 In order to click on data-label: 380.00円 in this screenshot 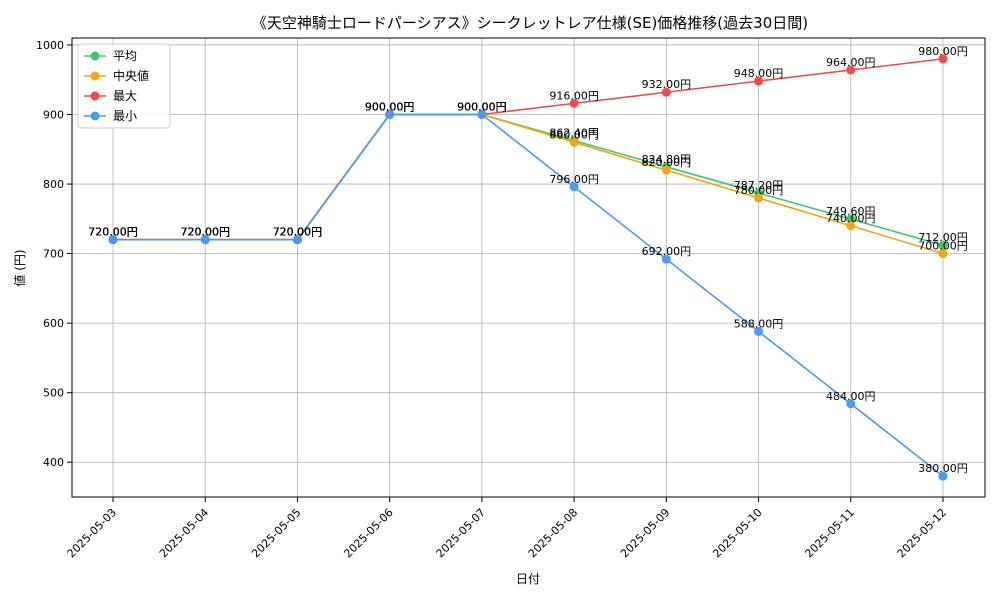, I will do `click(943, 468)`.